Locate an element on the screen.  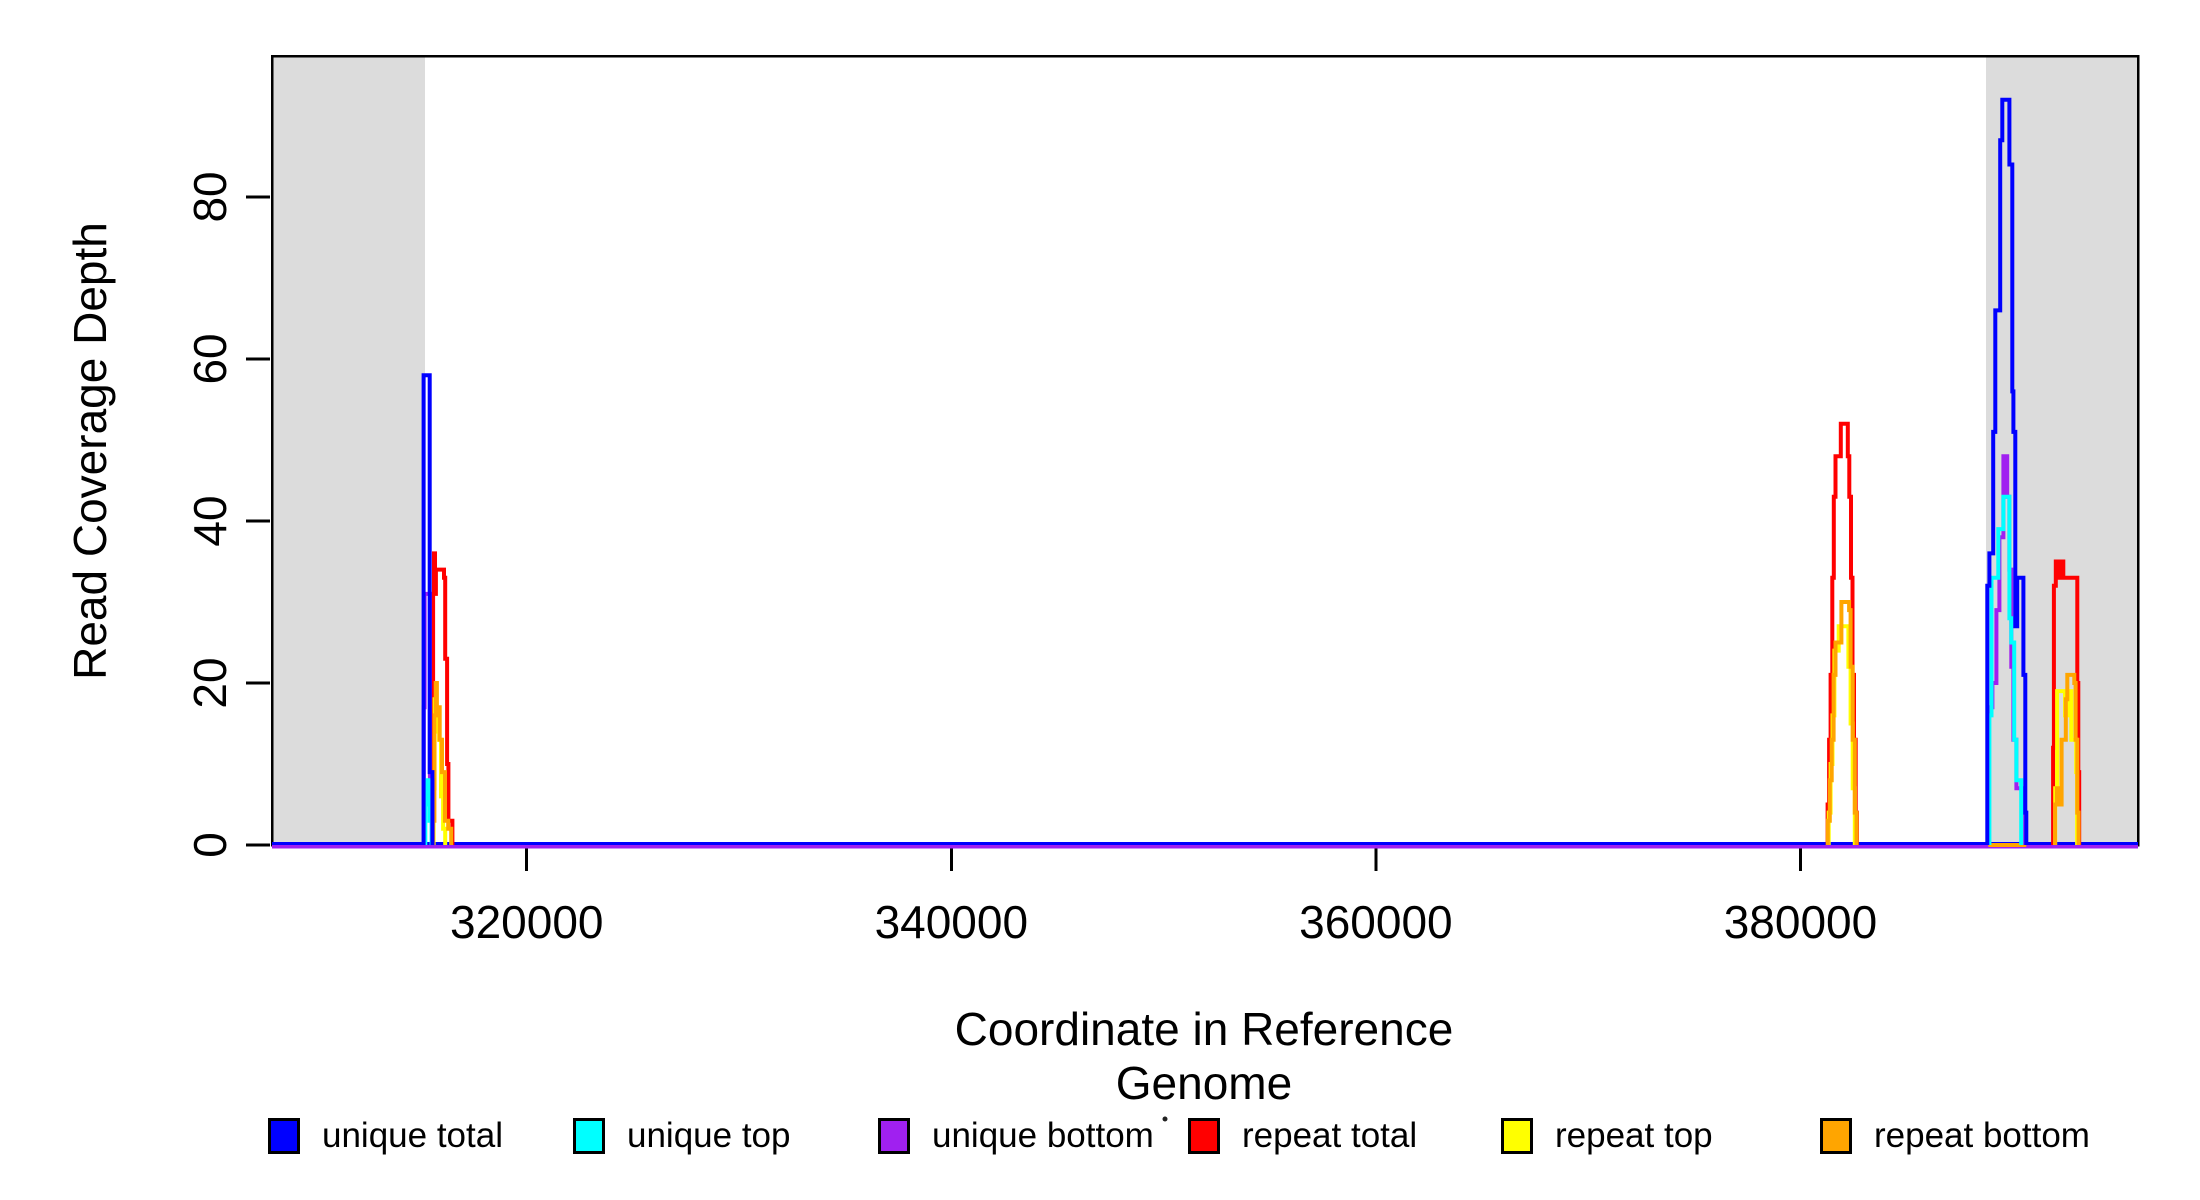
legend-swatch-unique-total is located at coordinates (284, 1136).